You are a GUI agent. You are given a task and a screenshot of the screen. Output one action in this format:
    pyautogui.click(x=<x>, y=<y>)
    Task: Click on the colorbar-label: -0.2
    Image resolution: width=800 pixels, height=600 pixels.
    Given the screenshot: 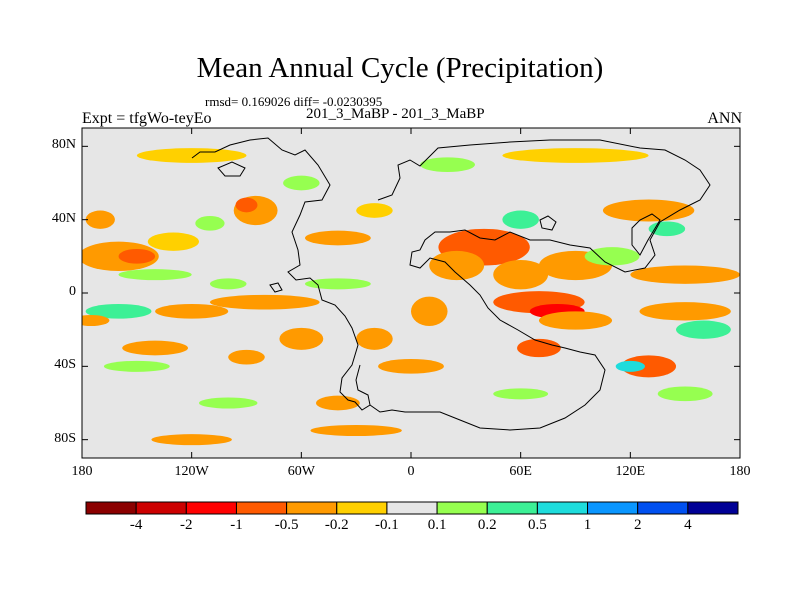 What is the action you would take?
    pyautogui.click(x=336, y=525)
    